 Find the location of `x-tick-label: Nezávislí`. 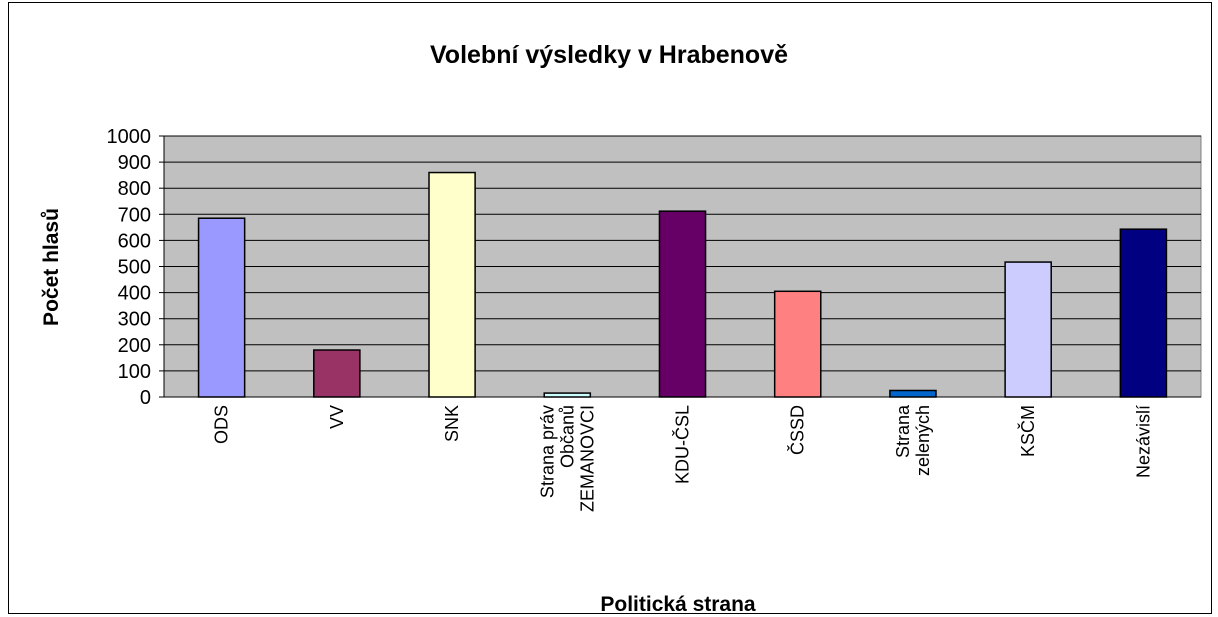

x-tick-label: Nezávislí is located at coordinates (1143, 441).